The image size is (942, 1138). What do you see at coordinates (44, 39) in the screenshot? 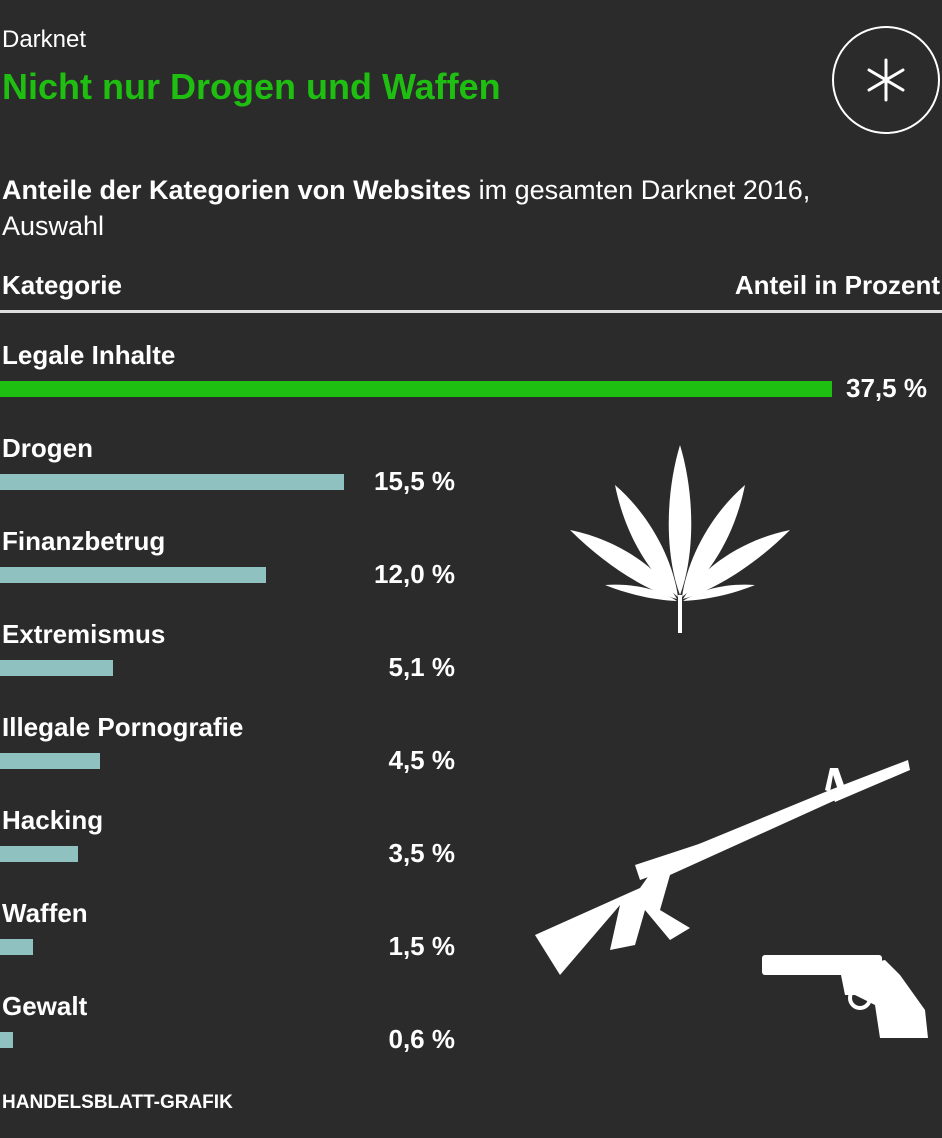
I see `kicker: Darknet` at bounding box center [44, 39].